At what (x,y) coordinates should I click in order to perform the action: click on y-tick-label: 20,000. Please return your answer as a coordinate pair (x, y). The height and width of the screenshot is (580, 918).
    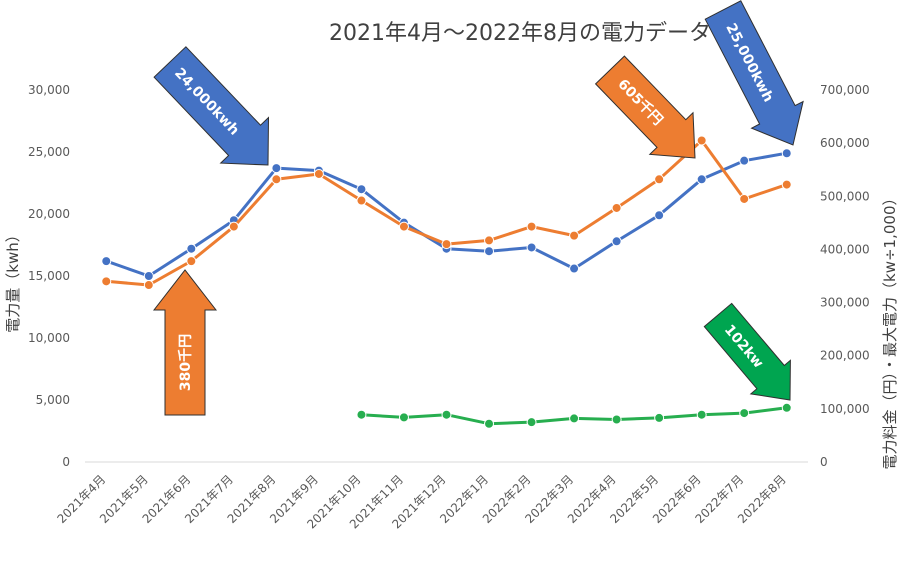
    Looking at the image, I should click on (49, 214).